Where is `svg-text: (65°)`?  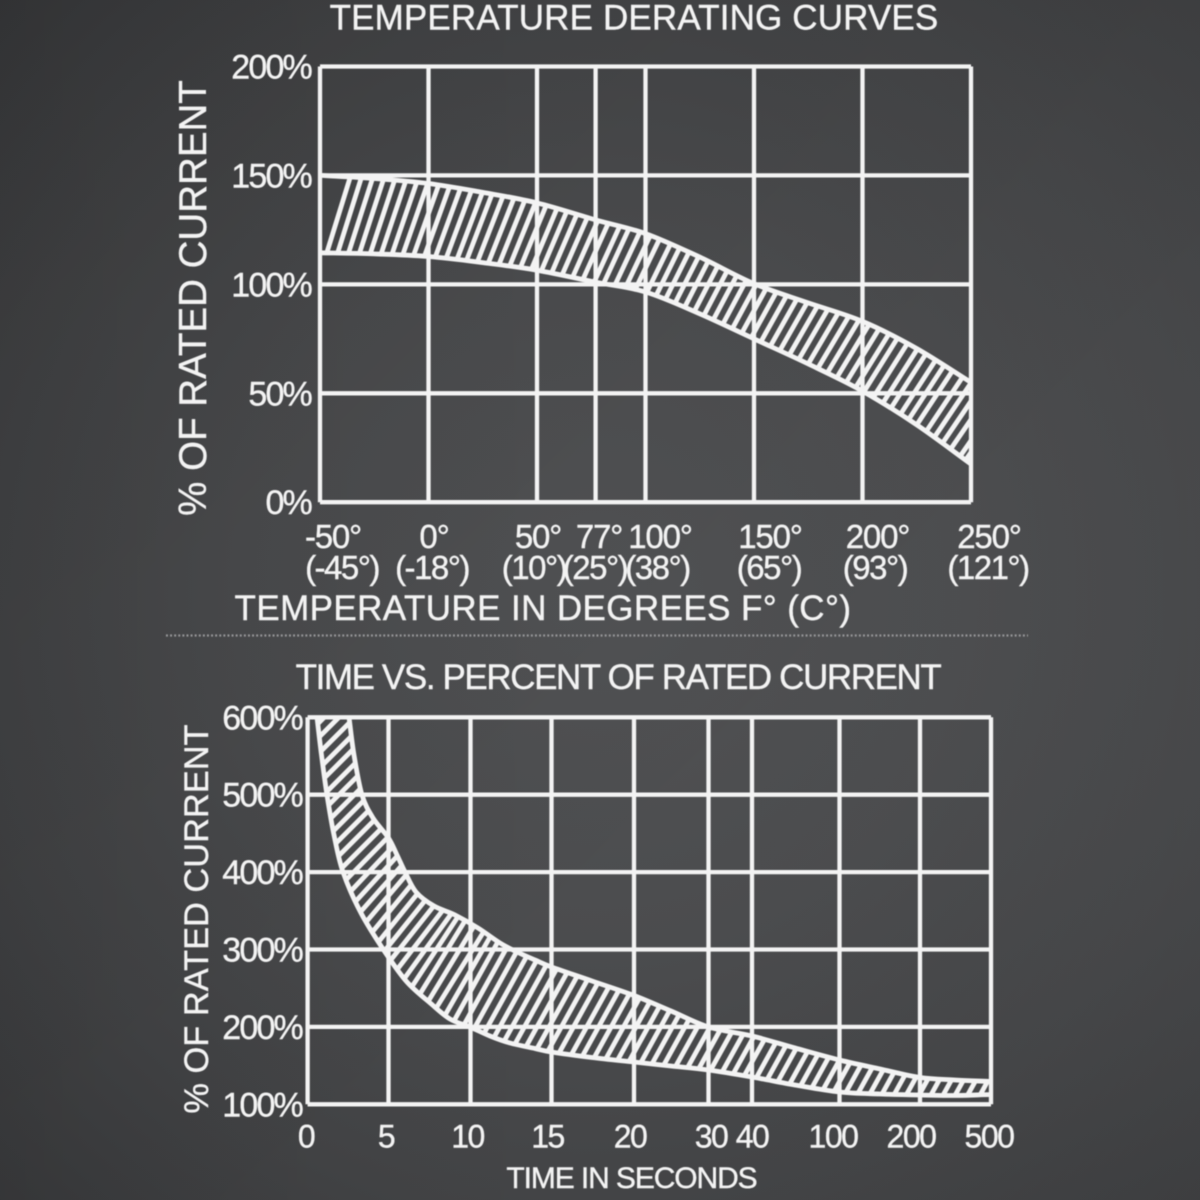
svg-text: (65°) is located at coordinates (769, 567).